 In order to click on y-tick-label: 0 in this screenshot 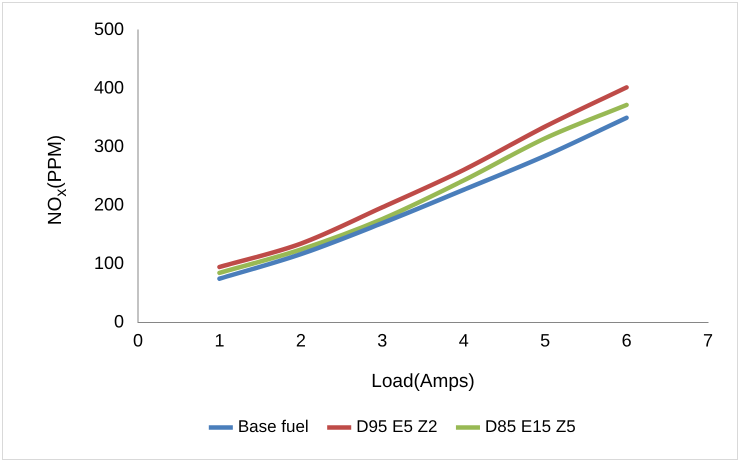, I will do `click(119, 322)`.